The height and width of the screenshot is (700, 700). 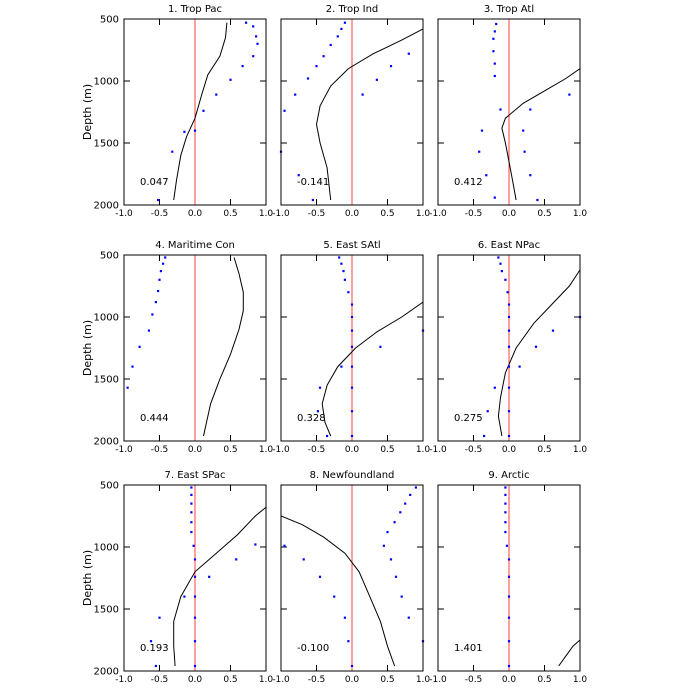 What do you see at coordinates (154, 182) in the screenshot?
I see `value-label: 0.047` at bounding box center [154, 182].